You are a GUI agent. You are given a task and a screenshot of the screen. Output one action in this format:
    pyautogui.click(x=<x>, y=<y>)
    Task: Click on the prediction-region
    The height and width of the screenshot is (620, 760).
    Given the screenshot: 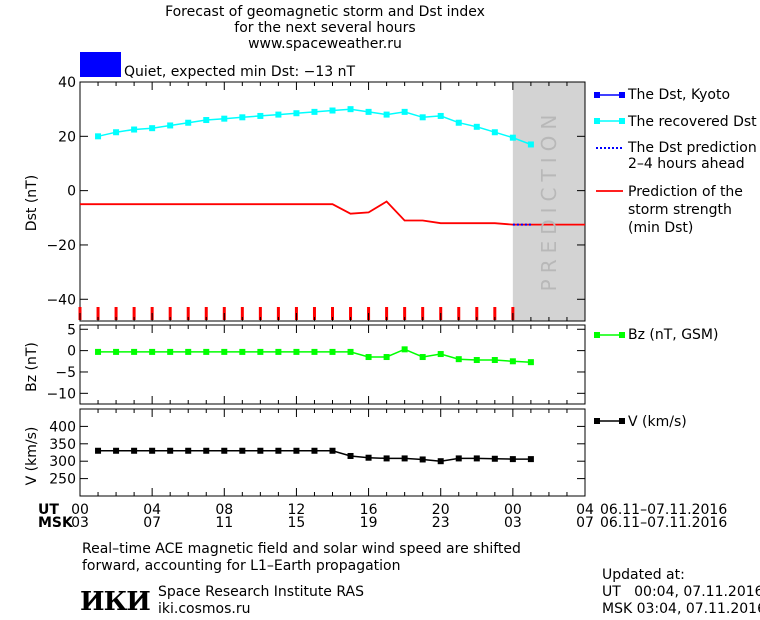 What is the action you would take?
    pyautogui.click(x=548, y=201)
    